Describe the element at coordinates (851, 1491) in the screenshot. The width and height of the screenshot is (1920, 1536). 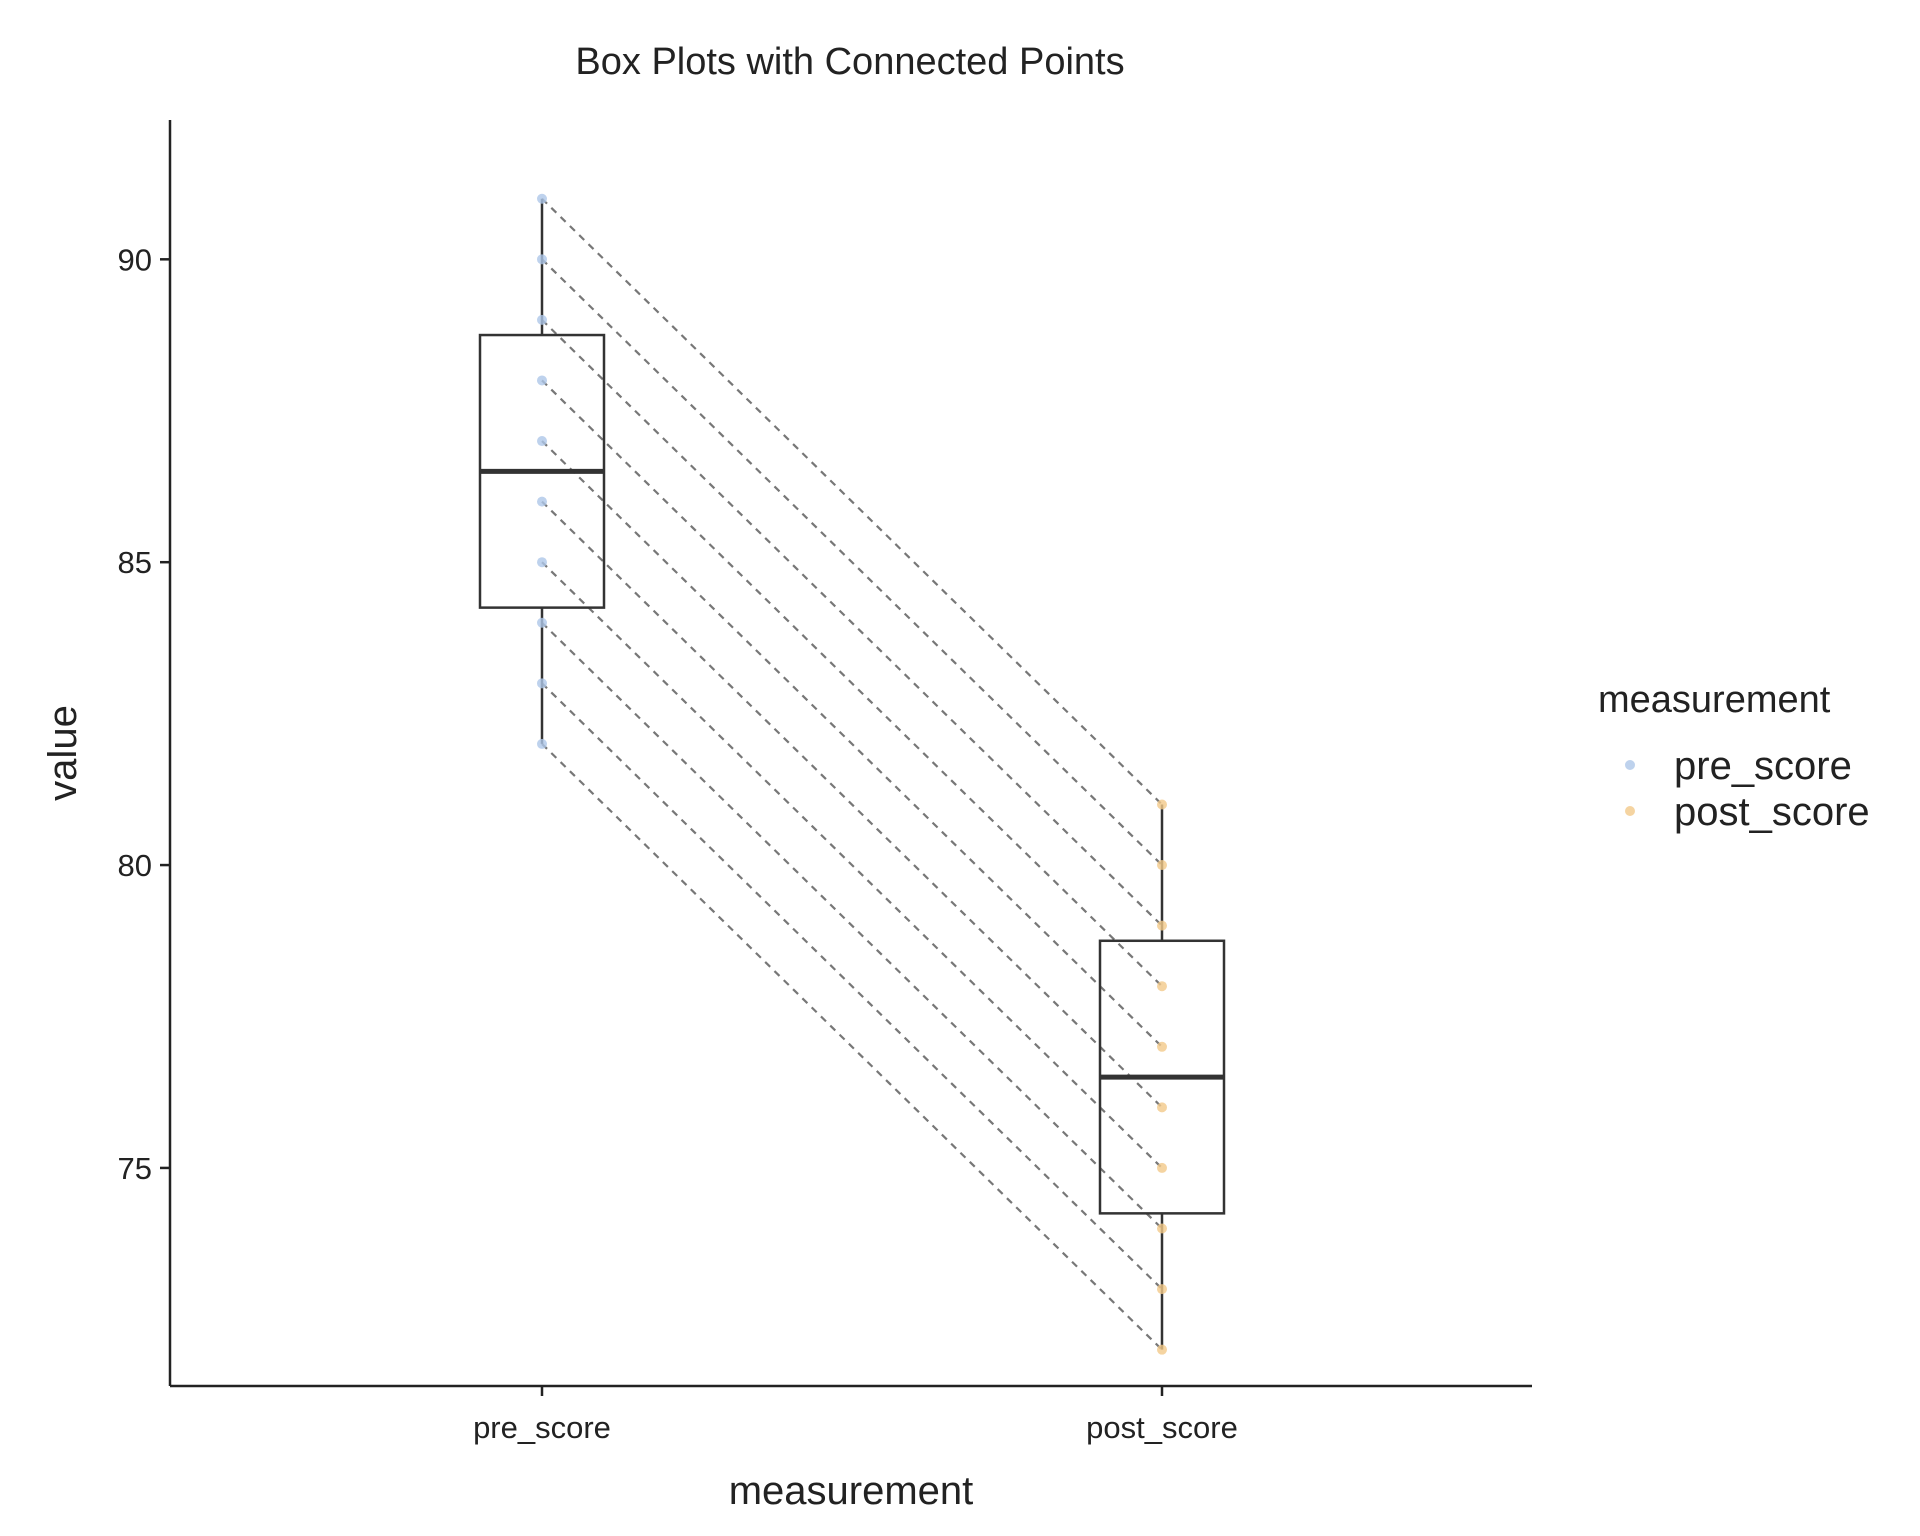
I see `x-axis-title: measurement` at that location.